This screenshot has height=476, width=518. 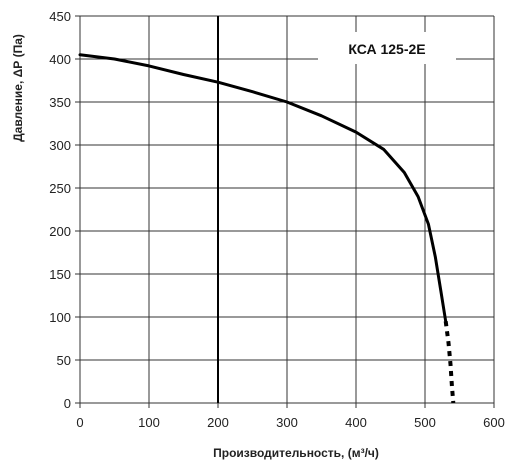 I want to click on x-tick-label: 0, so click(x=79, y=422).